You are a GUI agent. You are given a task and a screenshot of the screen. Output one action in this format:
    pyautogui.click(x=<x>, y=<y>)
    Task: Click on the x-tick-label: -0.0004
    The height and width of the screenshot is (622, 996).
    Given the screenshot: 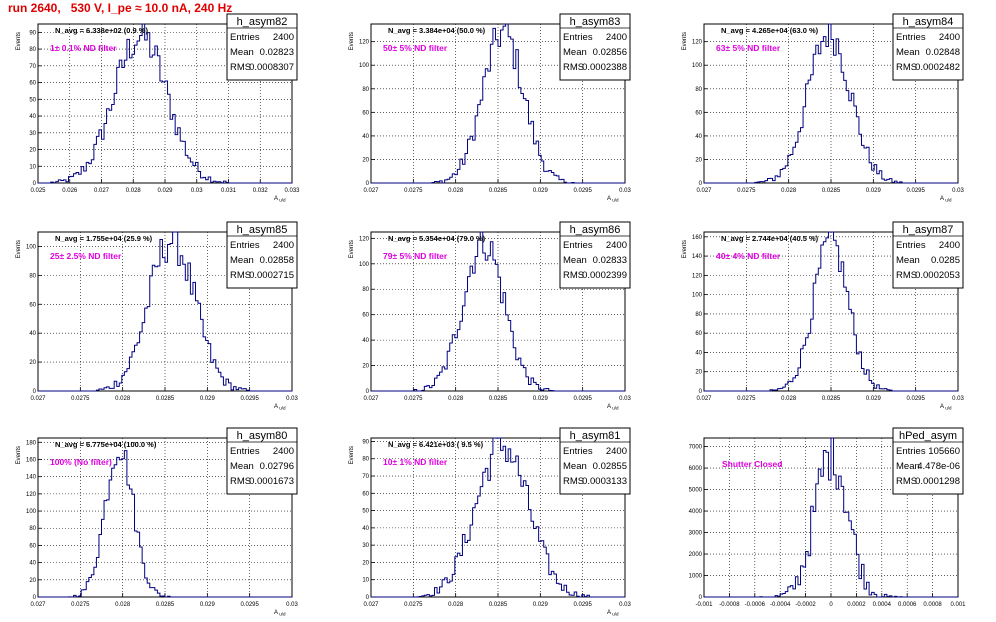 What is the action you would take?
    pyautogui.click(x=780, y=605)
    